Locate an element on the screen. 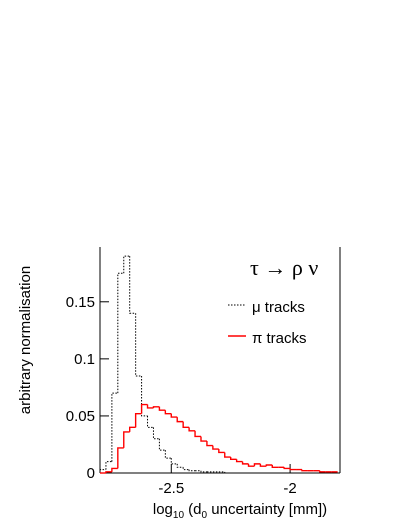 This screenshot has height=527, width=407. x-label-part: log is located at coordinates (163, 509).